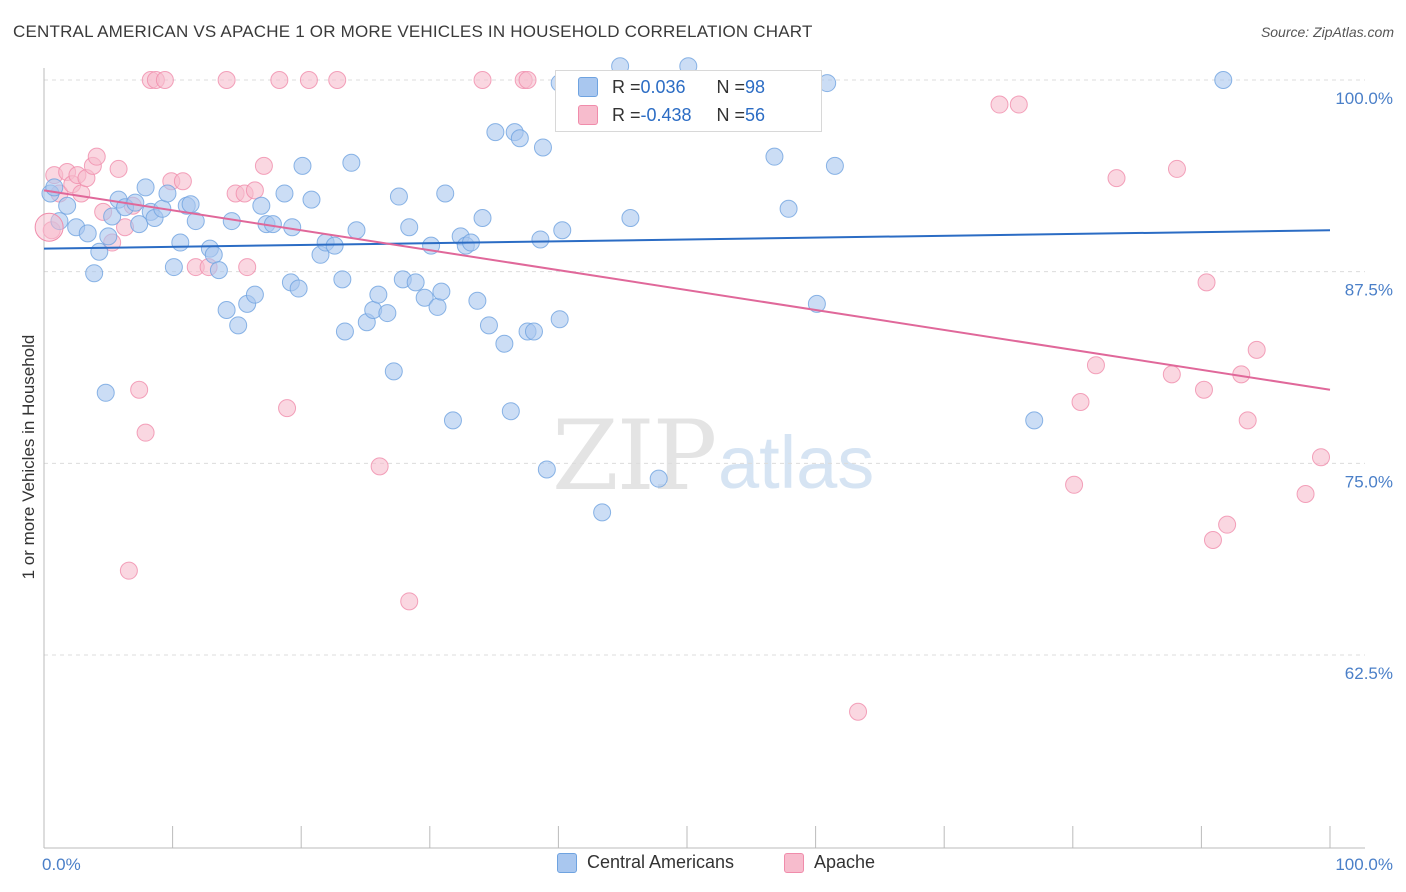  I want to click on watermark-atlas: atlas, so click(796, 462).